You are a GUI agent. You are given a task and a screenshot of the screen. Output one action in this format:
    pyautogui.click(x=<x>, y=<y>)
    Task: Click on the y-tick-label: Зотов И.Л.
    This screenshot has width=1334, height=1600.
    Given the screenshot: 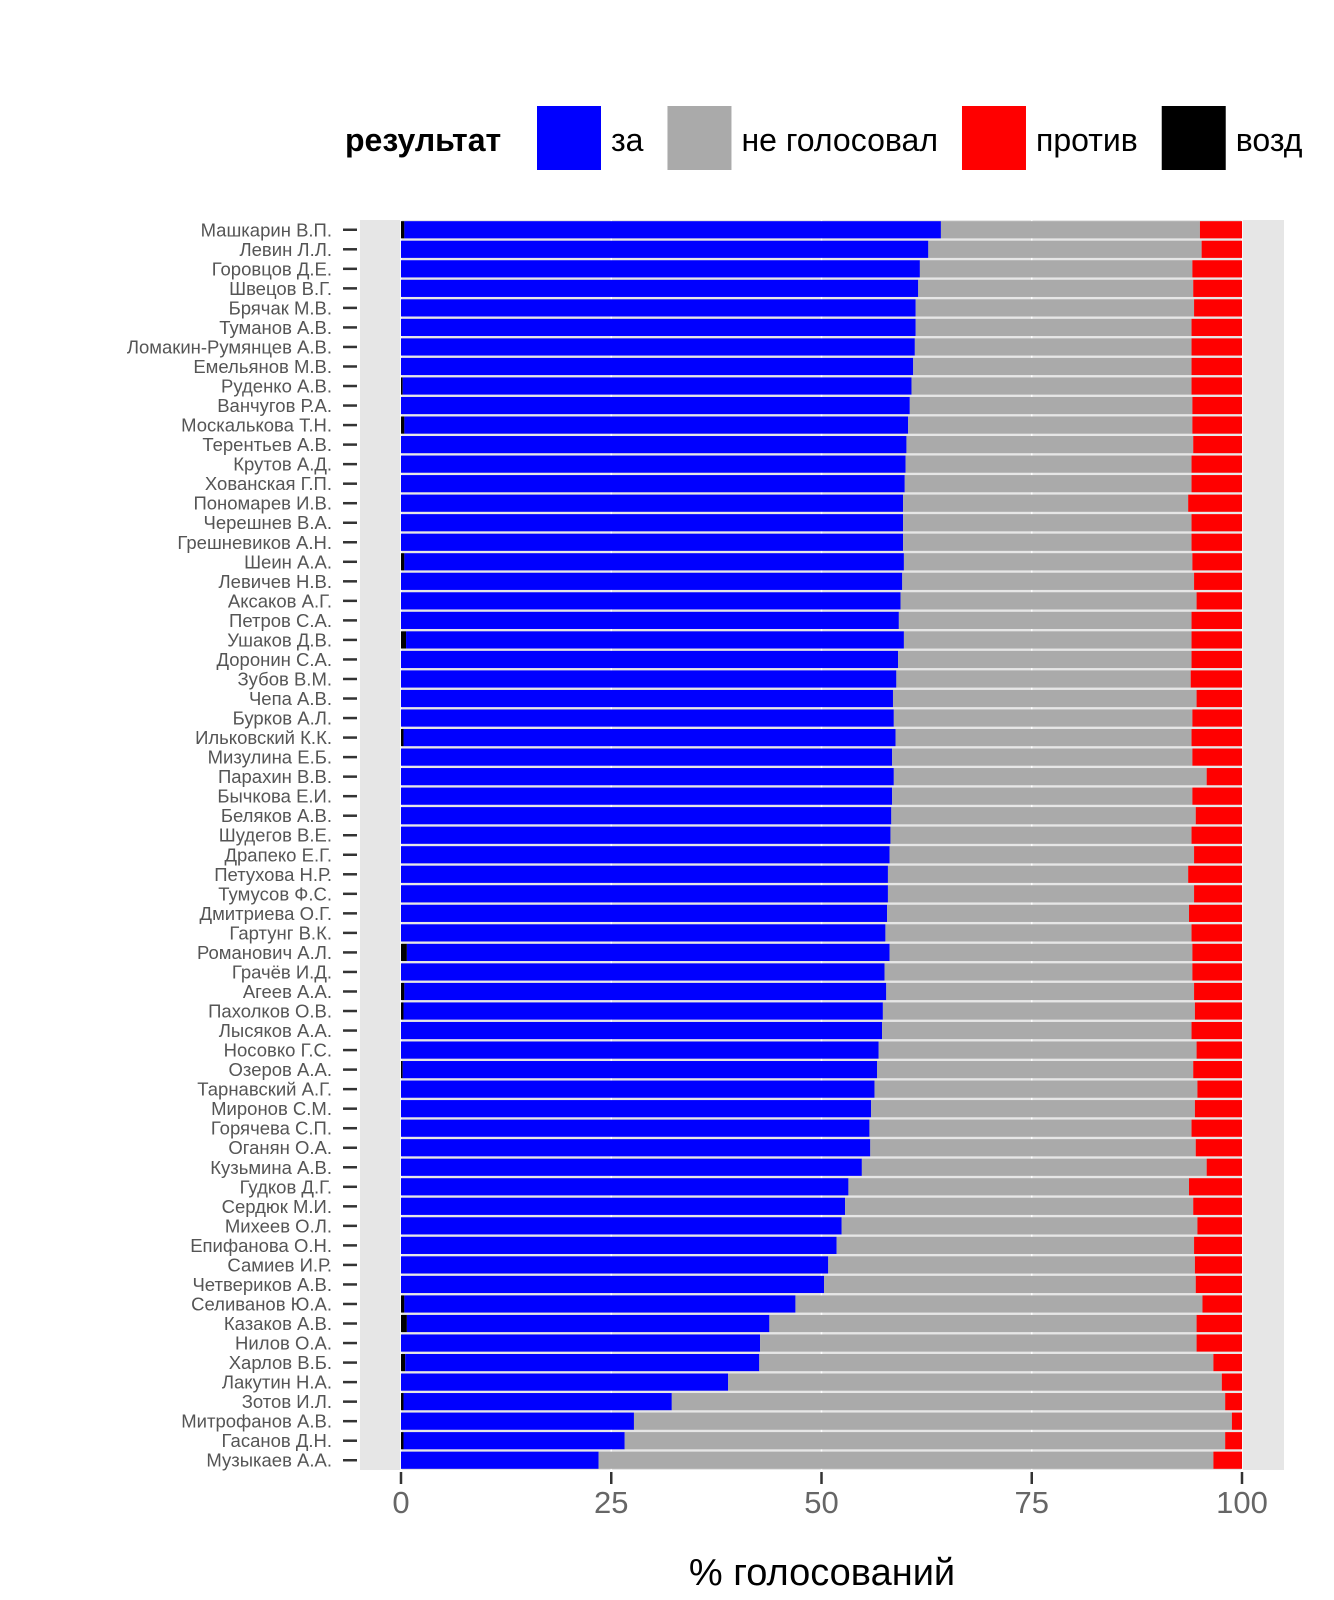 What is the action you would take?
    pyautogui.click(x=287, y=1401)
    